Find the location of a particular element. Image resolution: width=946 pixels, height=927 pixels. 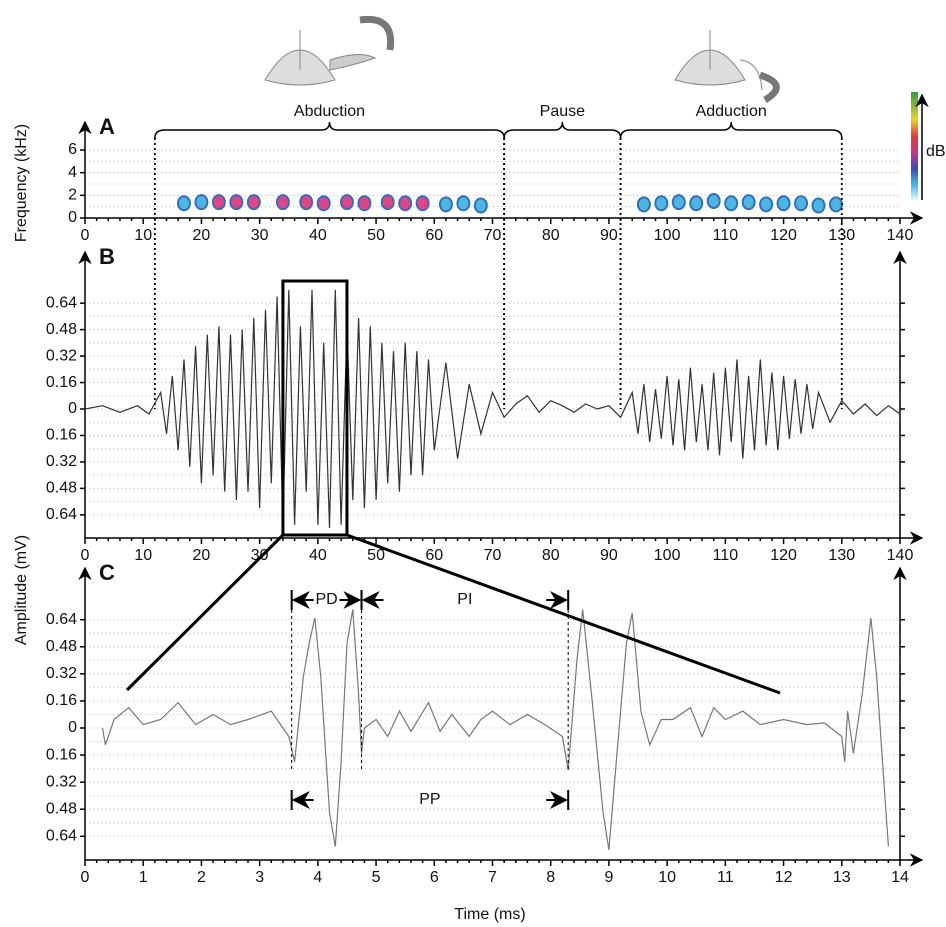

x-tick-label: 4 is located at coordinates (317, 877).